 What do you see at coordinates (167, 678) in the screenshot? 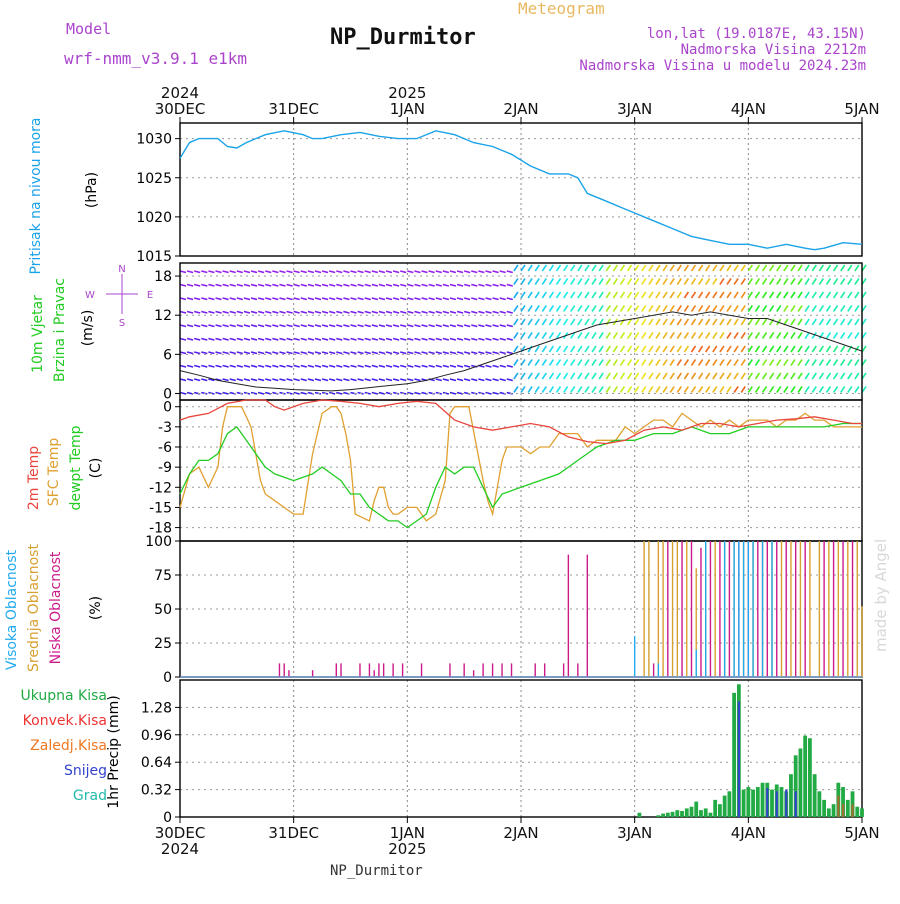
I see `y-tick-label: 0` at bounding box center [167, 678].